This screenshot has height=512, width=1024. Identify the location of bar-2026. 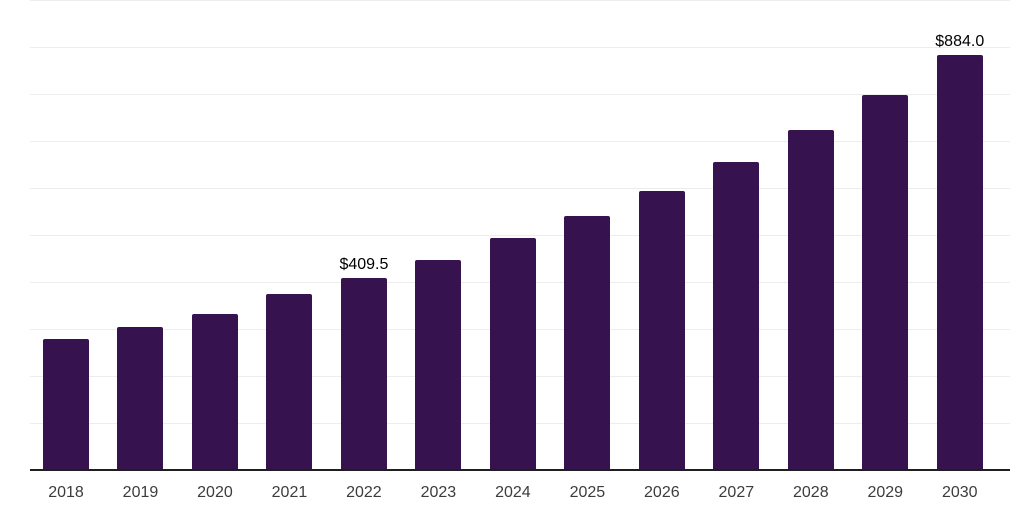
(661, 330).